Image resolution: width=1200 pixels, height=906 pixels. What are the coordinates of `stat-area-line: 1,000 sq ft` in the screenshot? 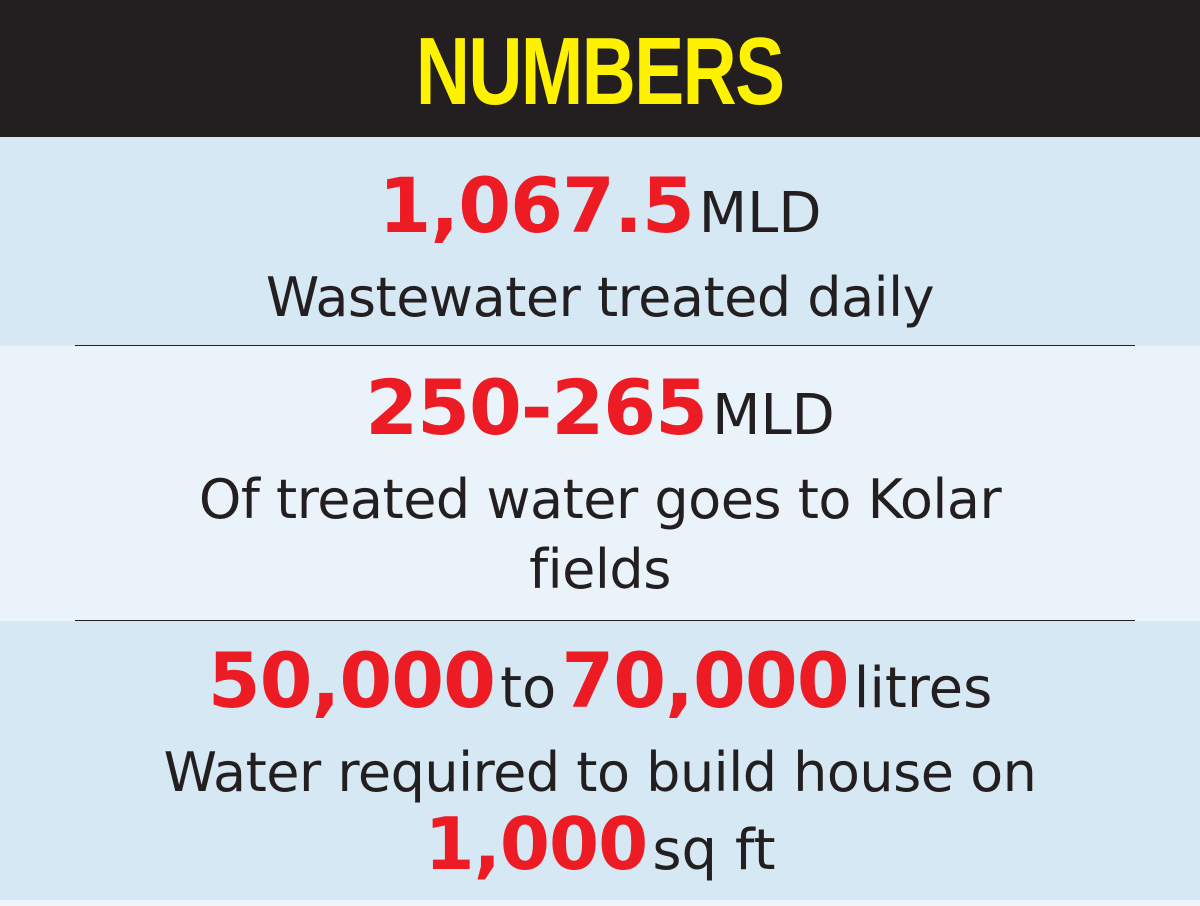 It's located at (600, 854).